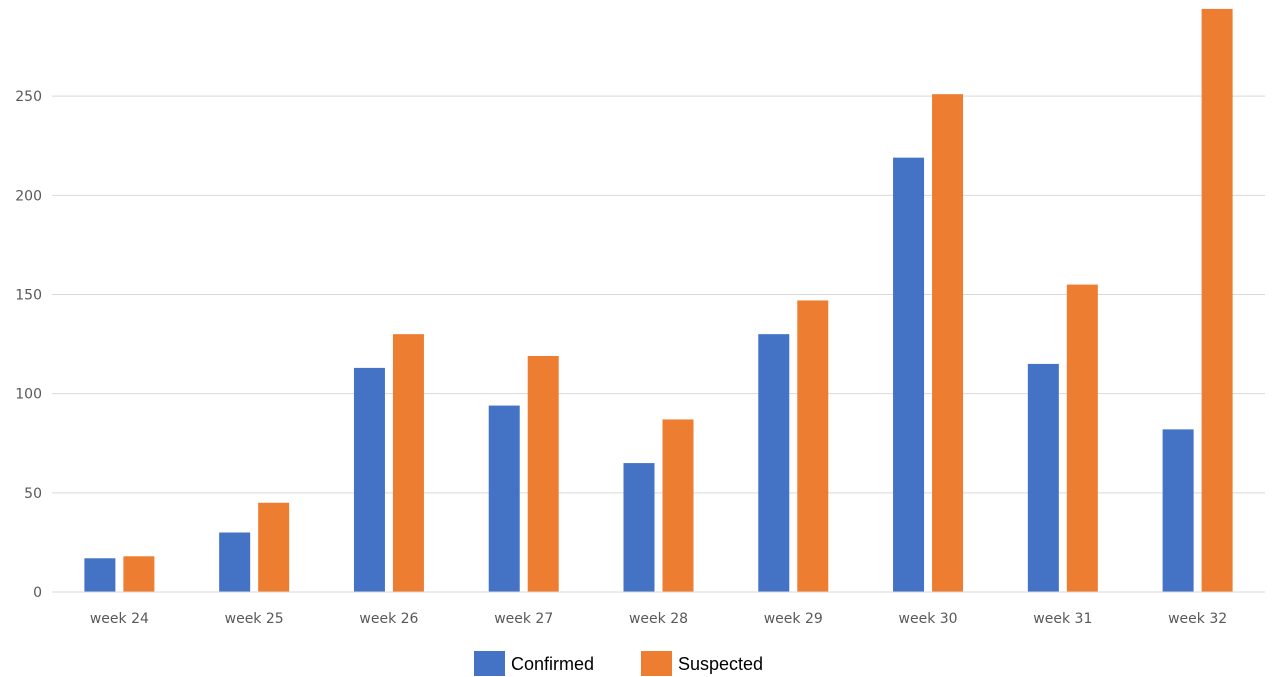  What do you see at coordinates (33, 494) in the screenshot?
I see `y-tick-label: 50` at bounding box center [33, 494].